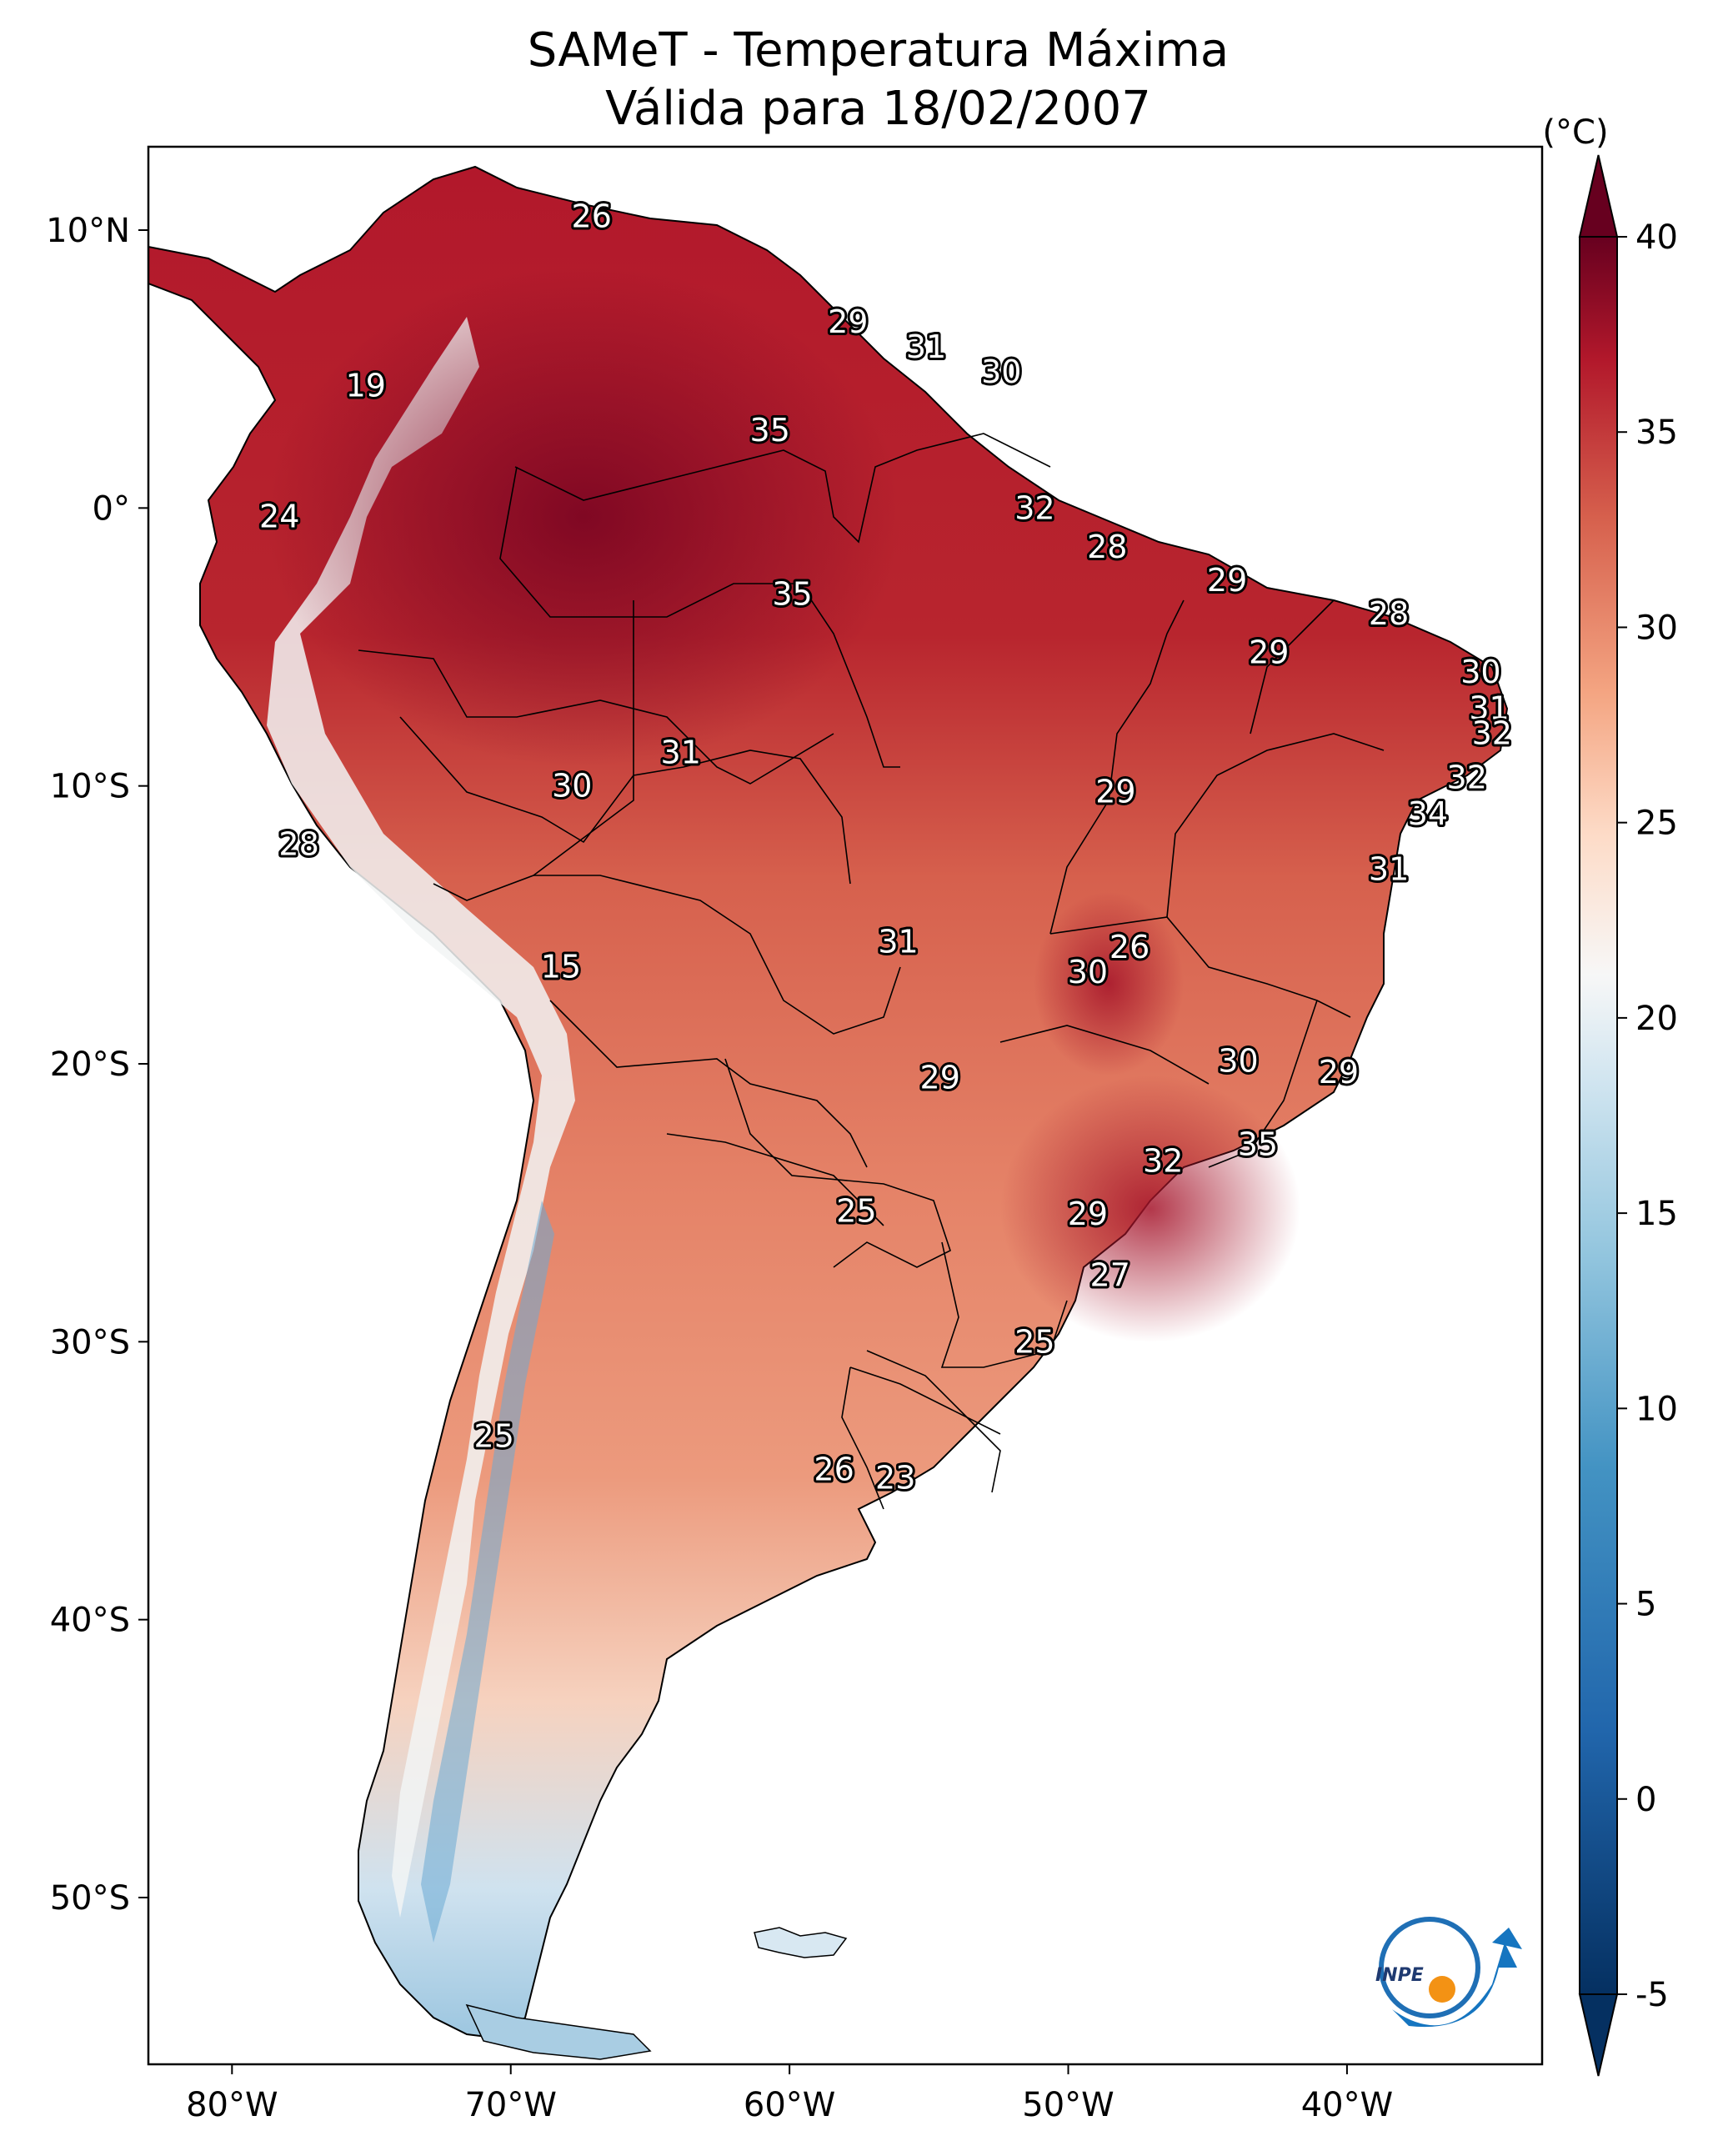 Image resolution: width=1723 pixels, height=2156 pixels. I want to click on station-label: 34, so click(1428, 813).